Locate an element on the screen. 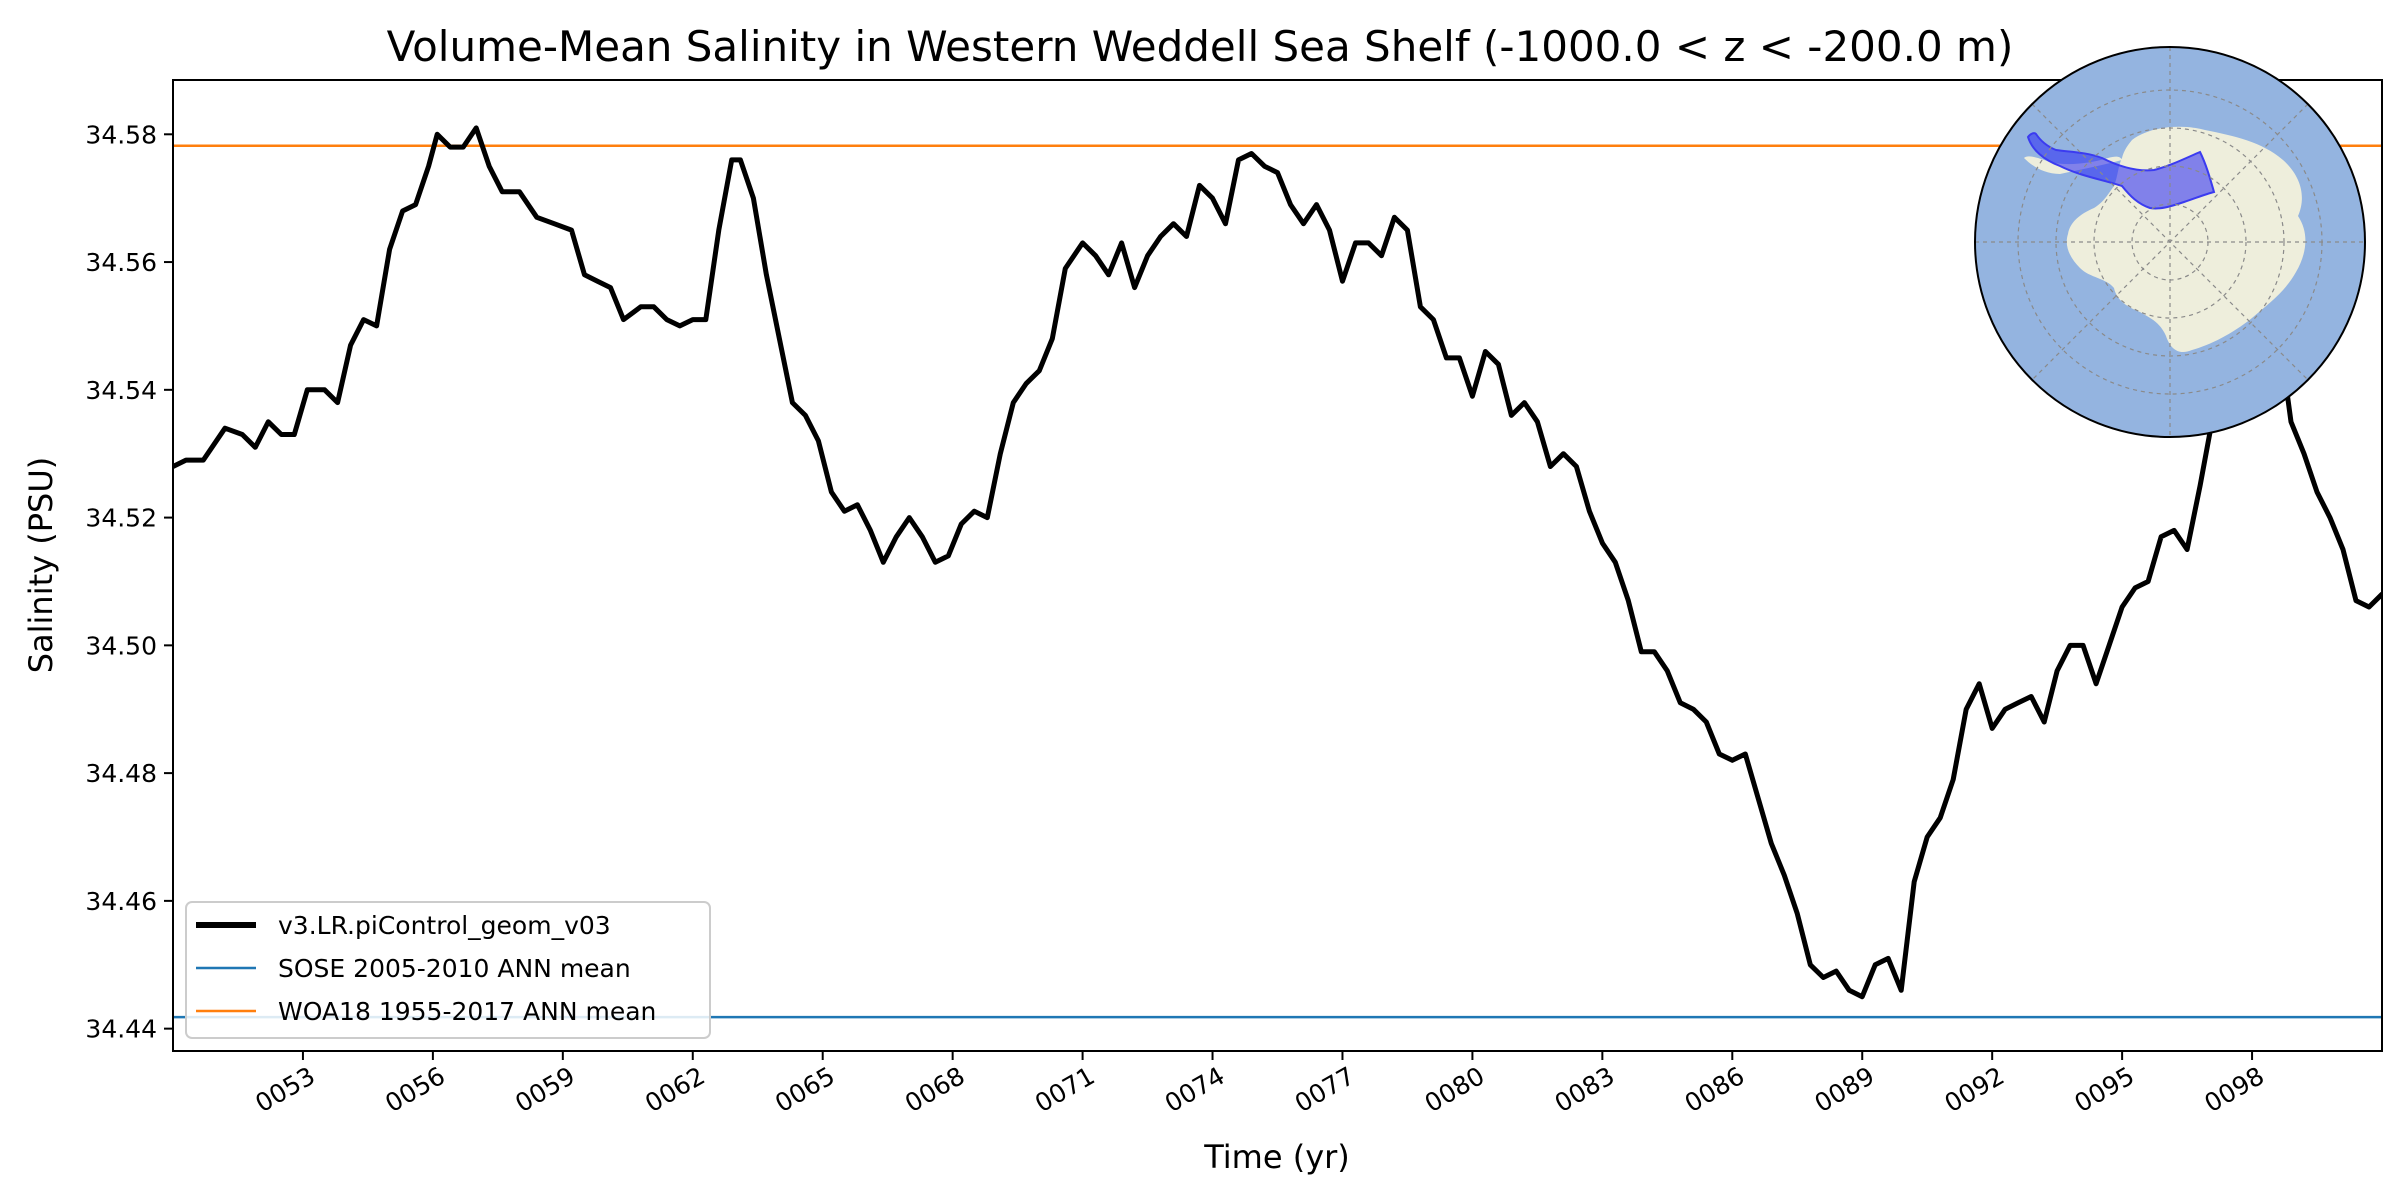 The height and width of the screenshot is (1200, 2400). x-tick-label: 0089 is located at coordinates (1845, 1089).